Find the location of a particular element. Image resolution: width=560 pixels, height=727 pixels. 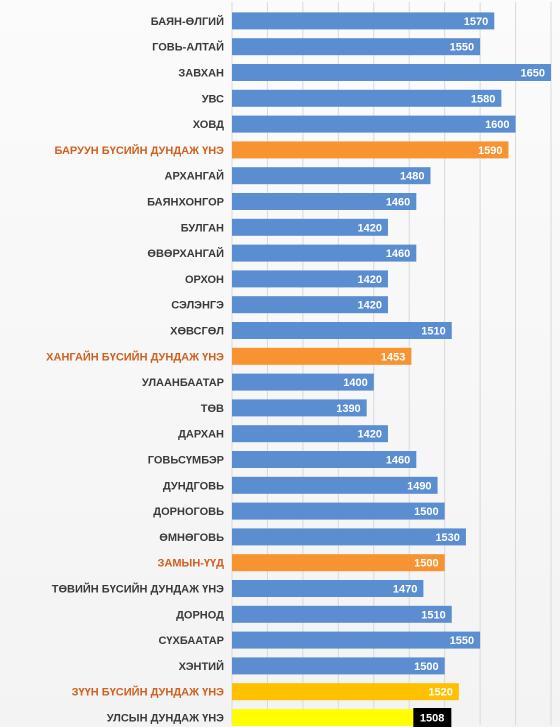

value-label: 1600 is located at coordinates (497, 125).